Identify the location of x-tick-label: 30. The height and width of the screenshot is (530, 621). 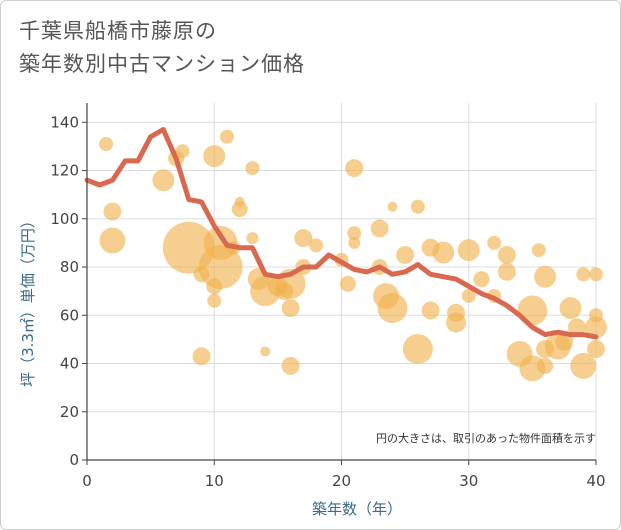
(468, 481).